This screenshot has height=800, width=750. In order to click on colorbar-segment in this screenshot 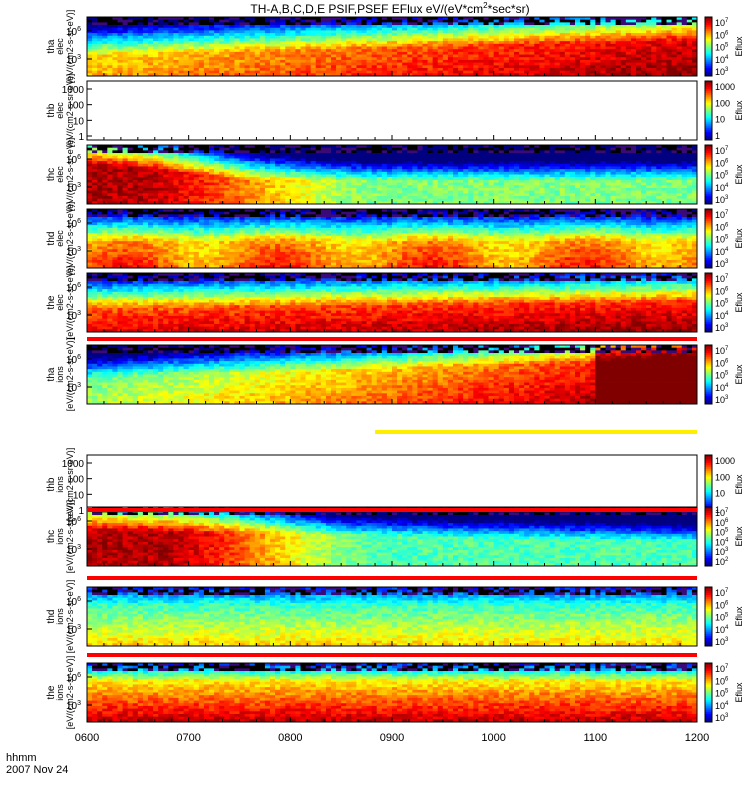, I will do `click(708, 104)`.